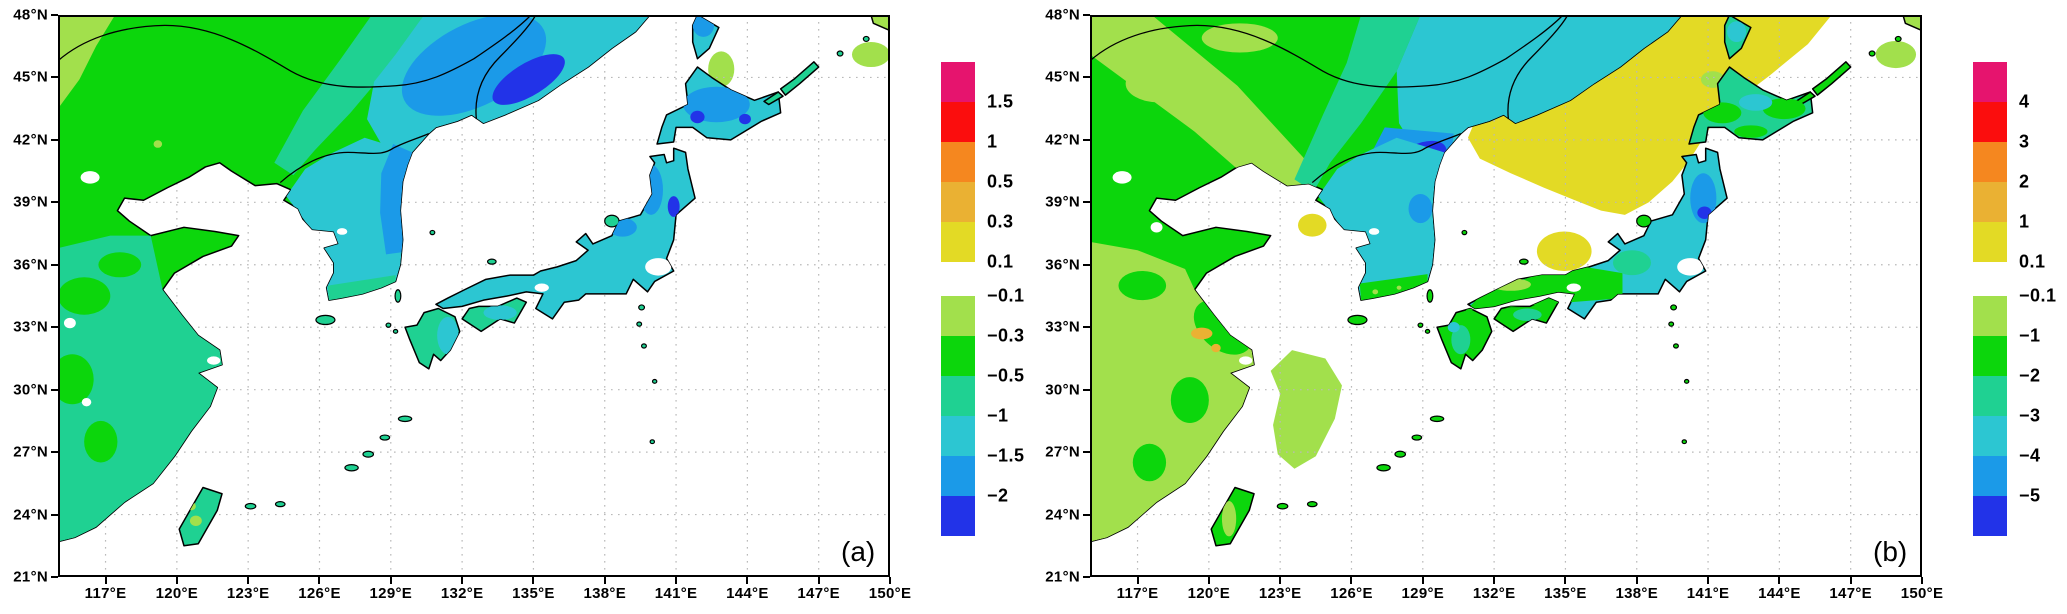 The height and width of the screenshot is (614, 2067). What do you see at coordinates (2030, 415) in the screenshot?
I see `colorbar-label: −3` at bounding box center [2030, 415].